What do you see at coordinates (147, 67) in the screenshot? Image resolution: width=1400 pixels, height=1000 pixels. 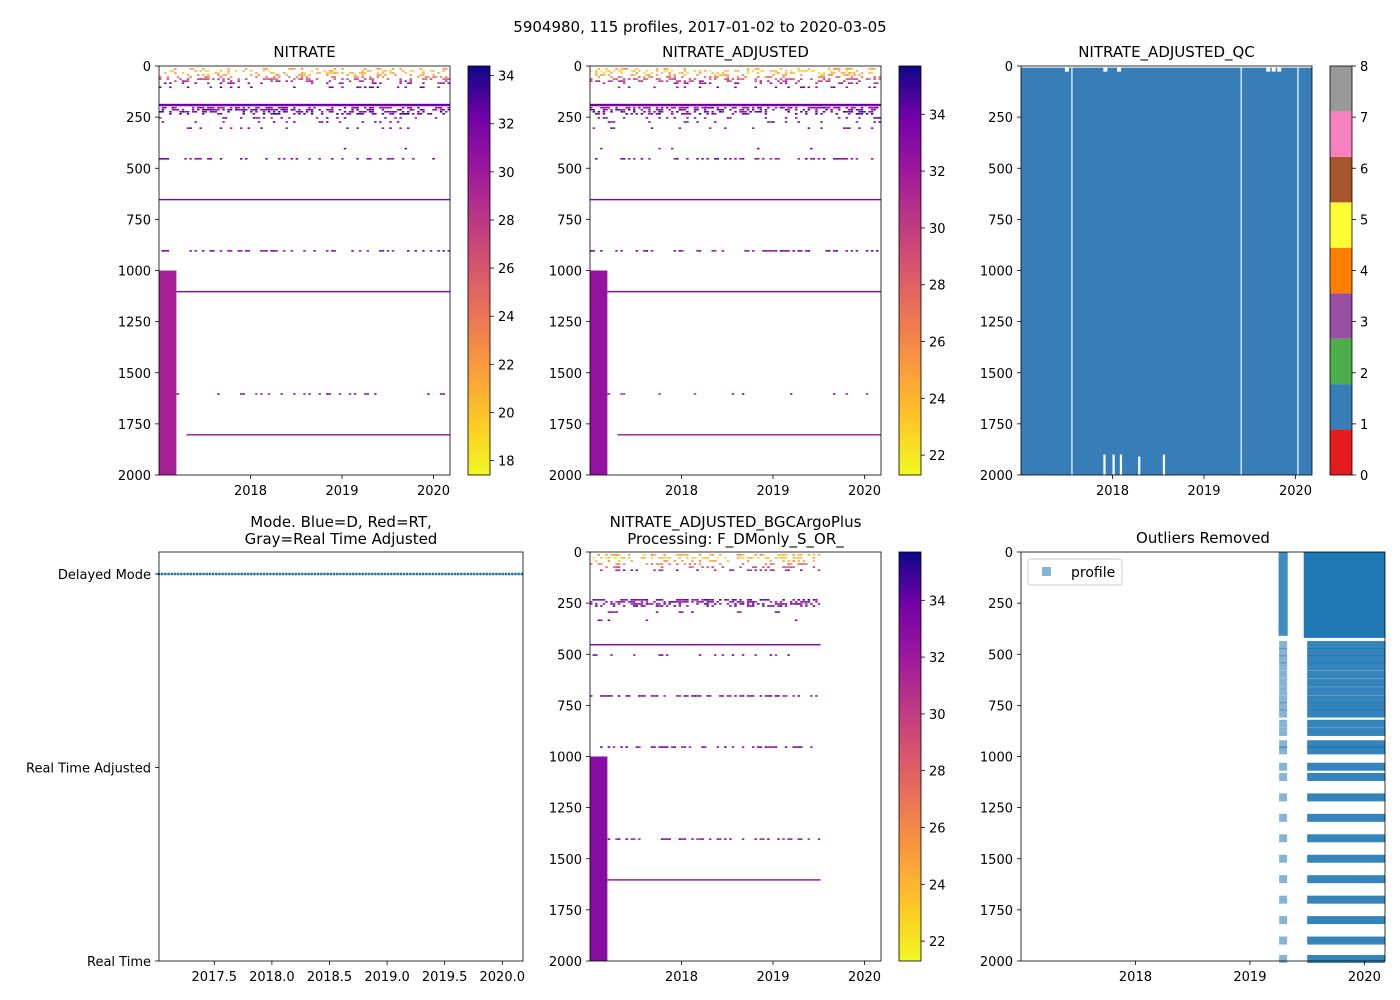 I see `y-tick-label: 0` at bounding box center [147, 67].